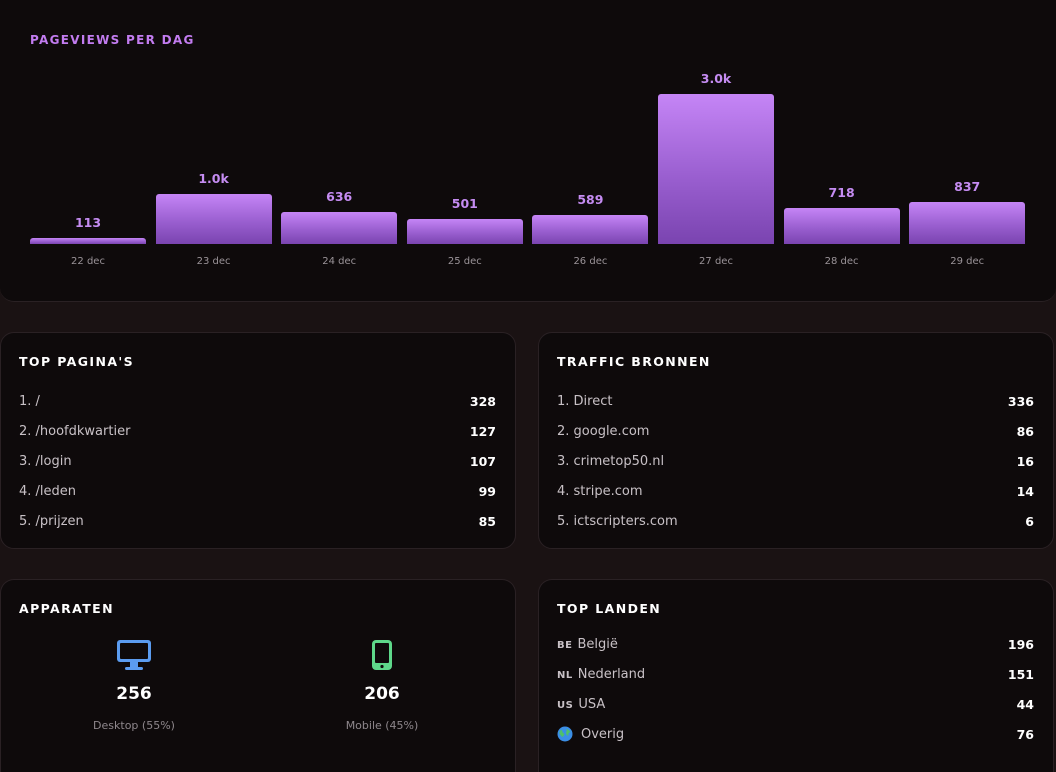 The width and height of the screenshot is (1056, 772). I want to click on list-item: 1. Direct 336, so click(795, 401).